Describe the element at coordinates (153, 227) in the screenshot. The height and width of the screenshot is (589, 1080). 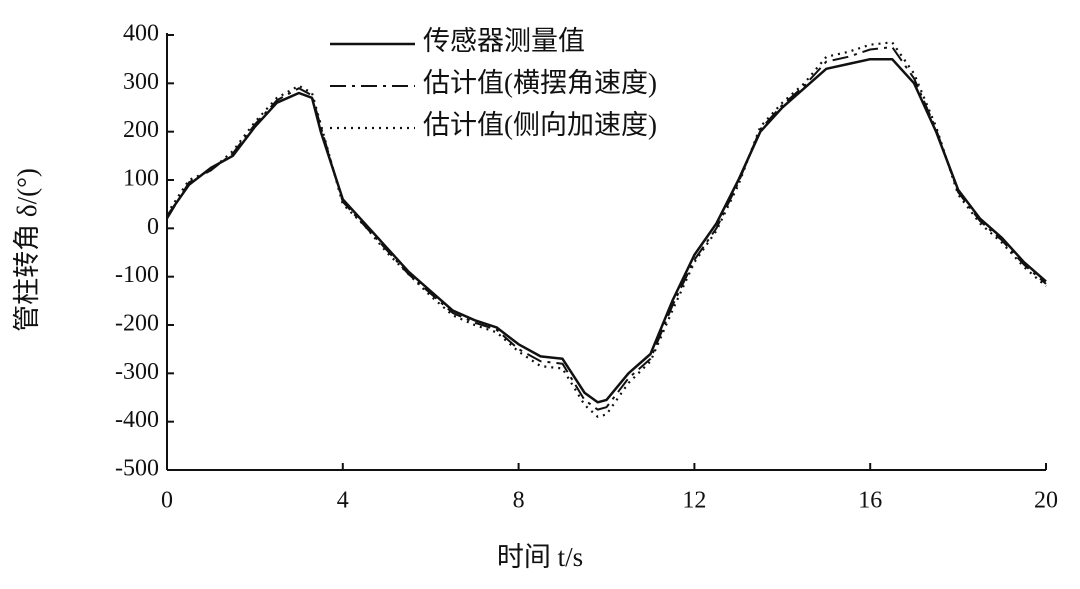
I see `y-tick-label: 0` at that location.